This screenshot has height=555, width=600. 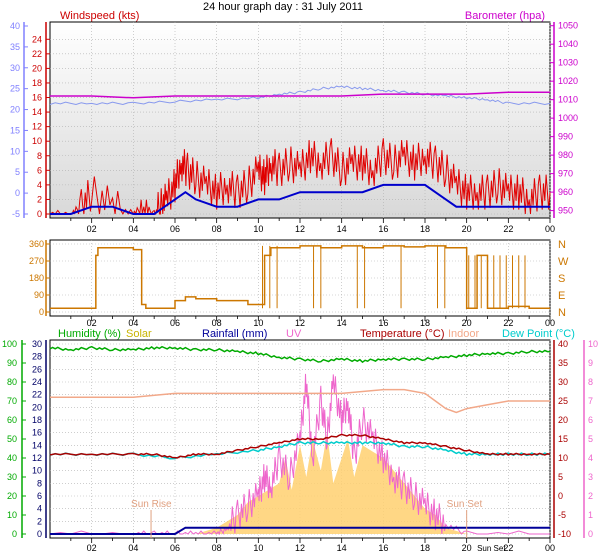 What do you see at coordinates (590, 477) in the screenshot?
I see `uv-tick-label: 3` at bounding box center [590, 477].